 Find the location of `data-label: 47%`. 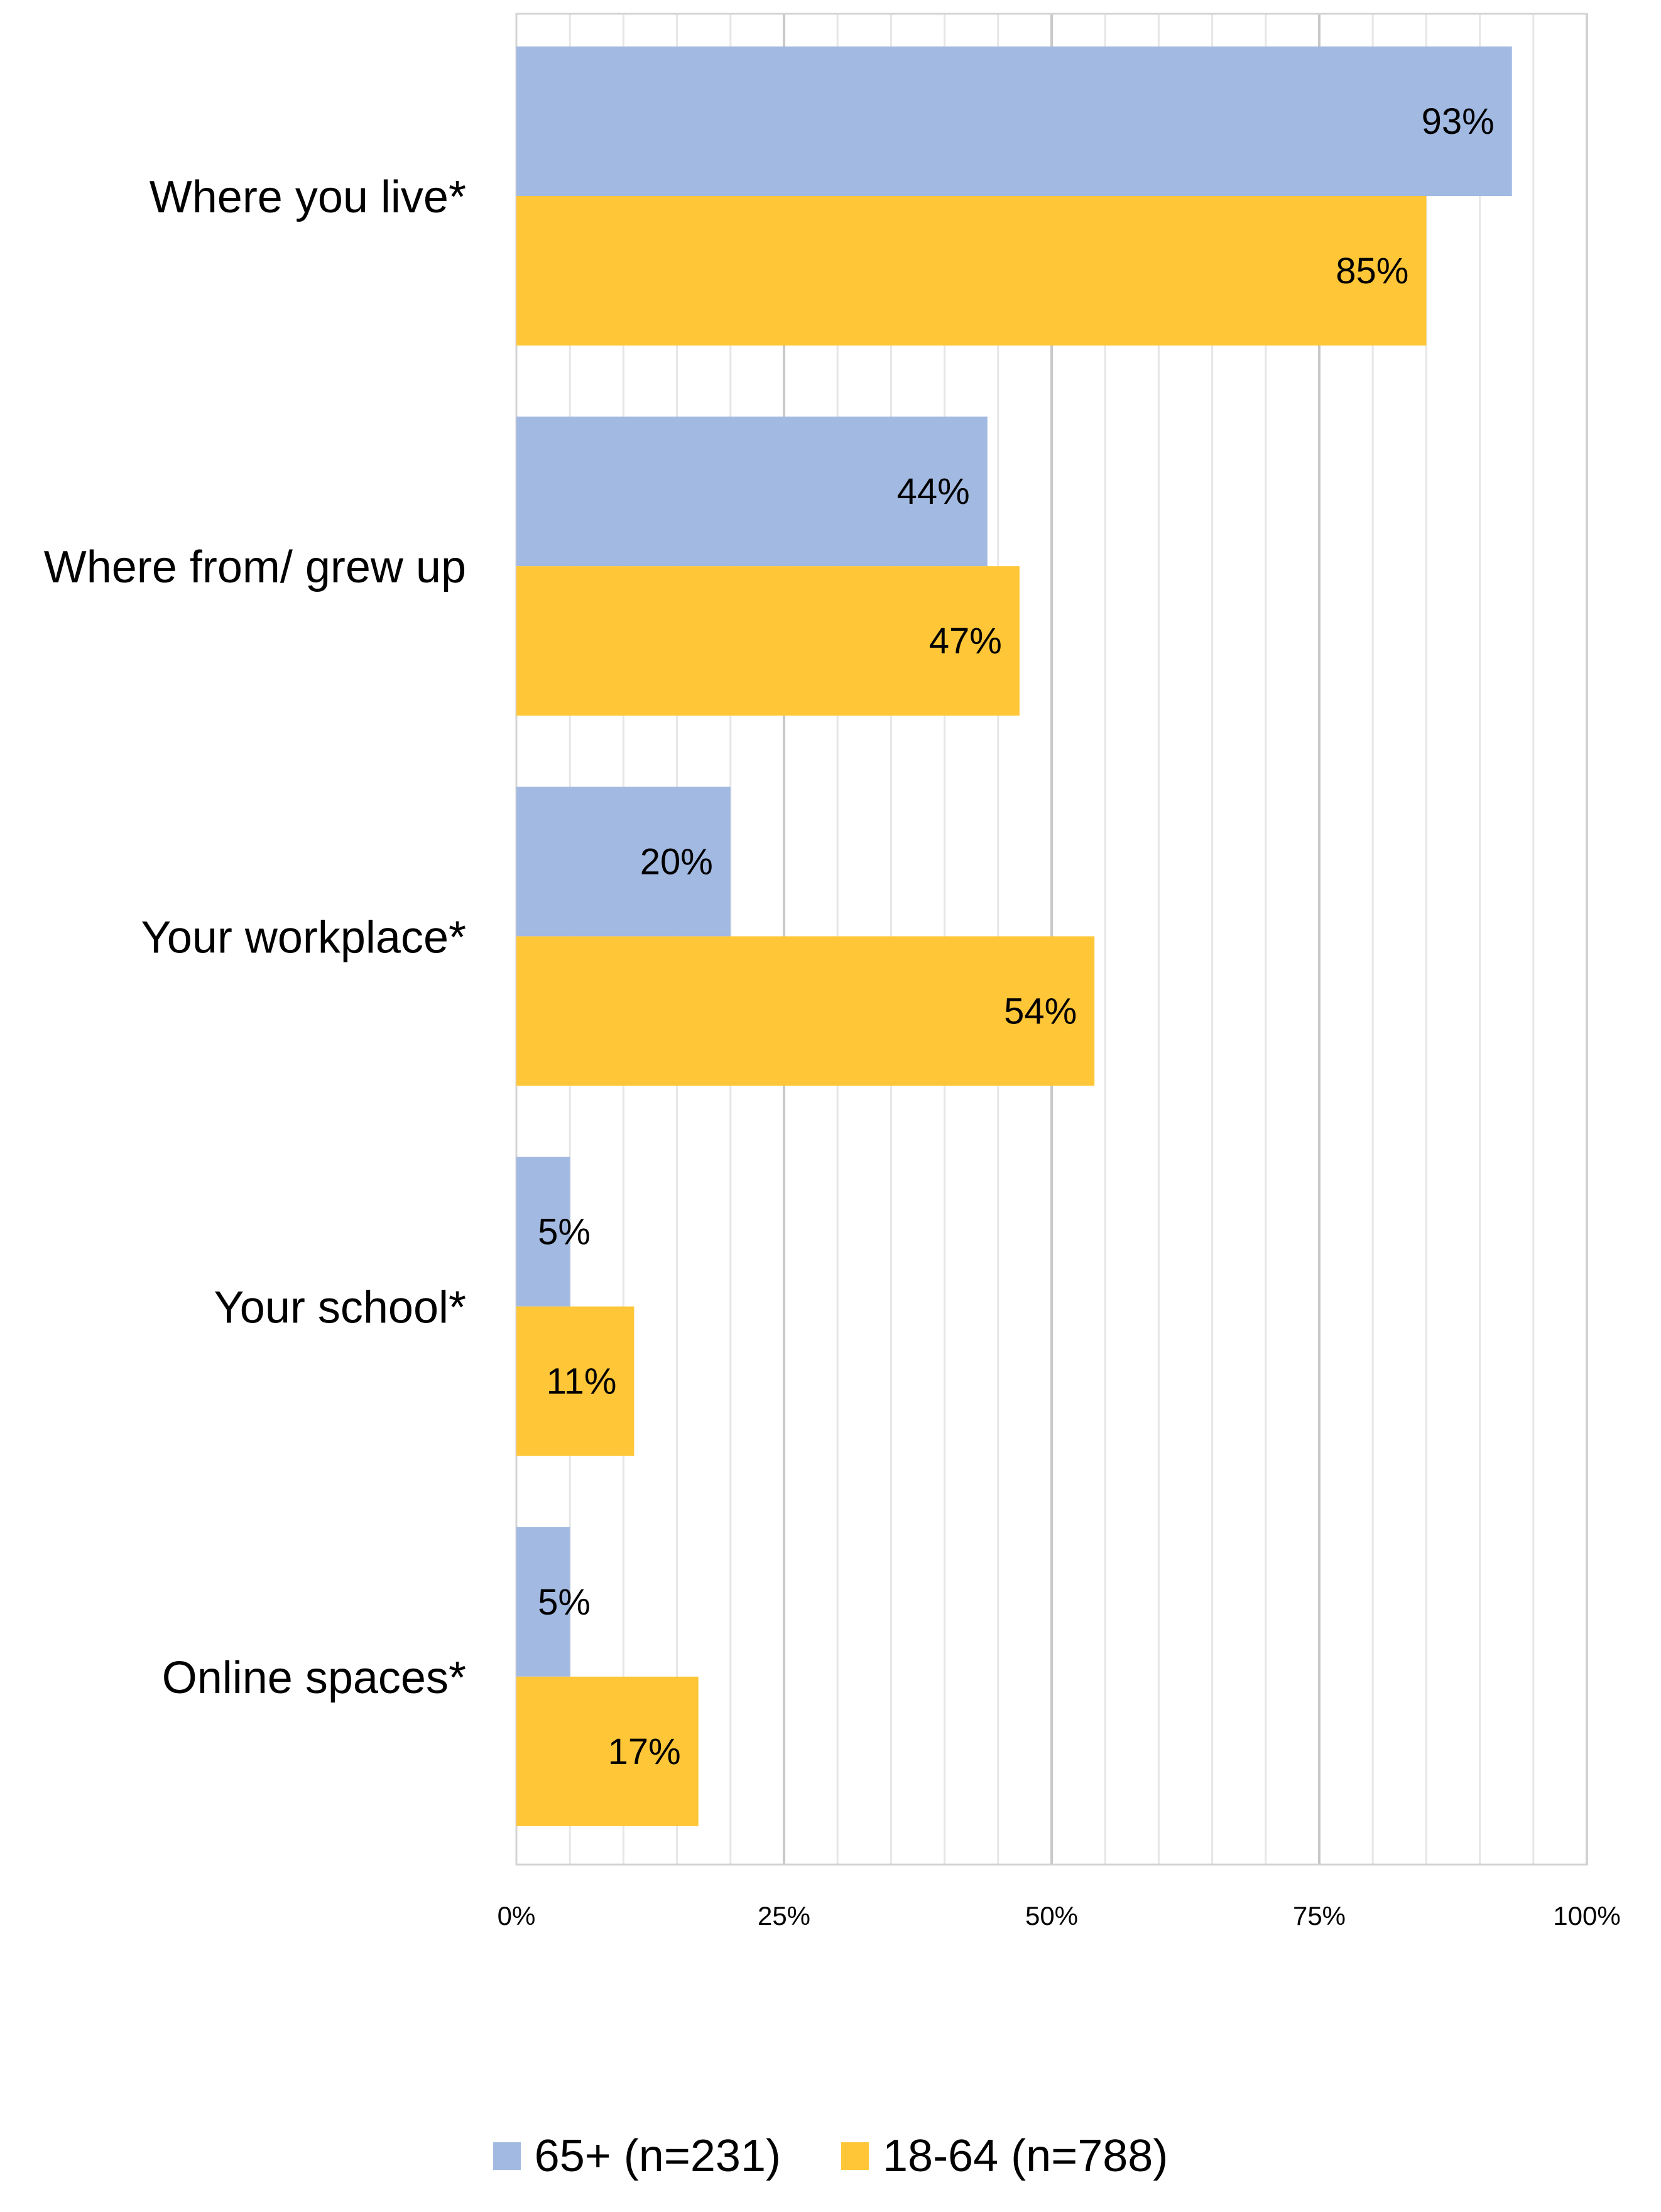

data-label: 47% is located at coordinates (965, 641).